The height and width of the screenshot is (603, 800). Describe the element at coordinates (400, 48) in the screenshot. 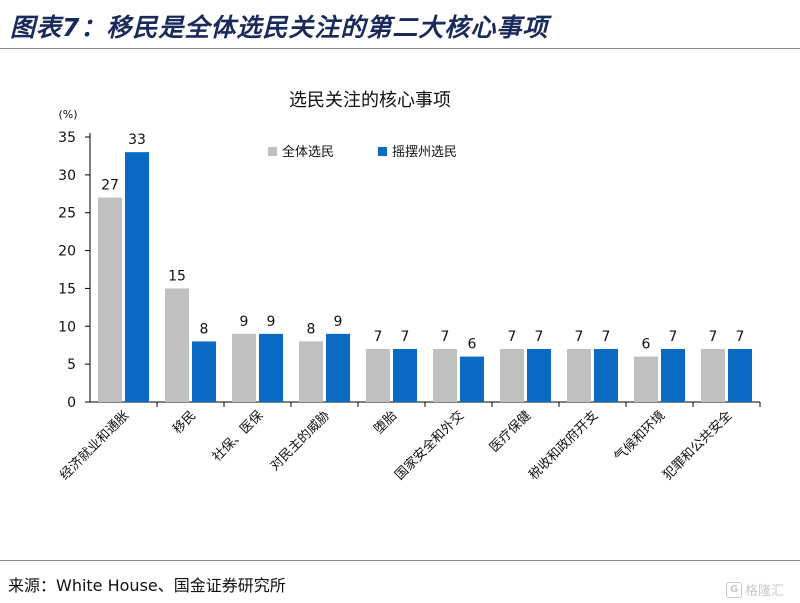

I see `top-divider` at that location.